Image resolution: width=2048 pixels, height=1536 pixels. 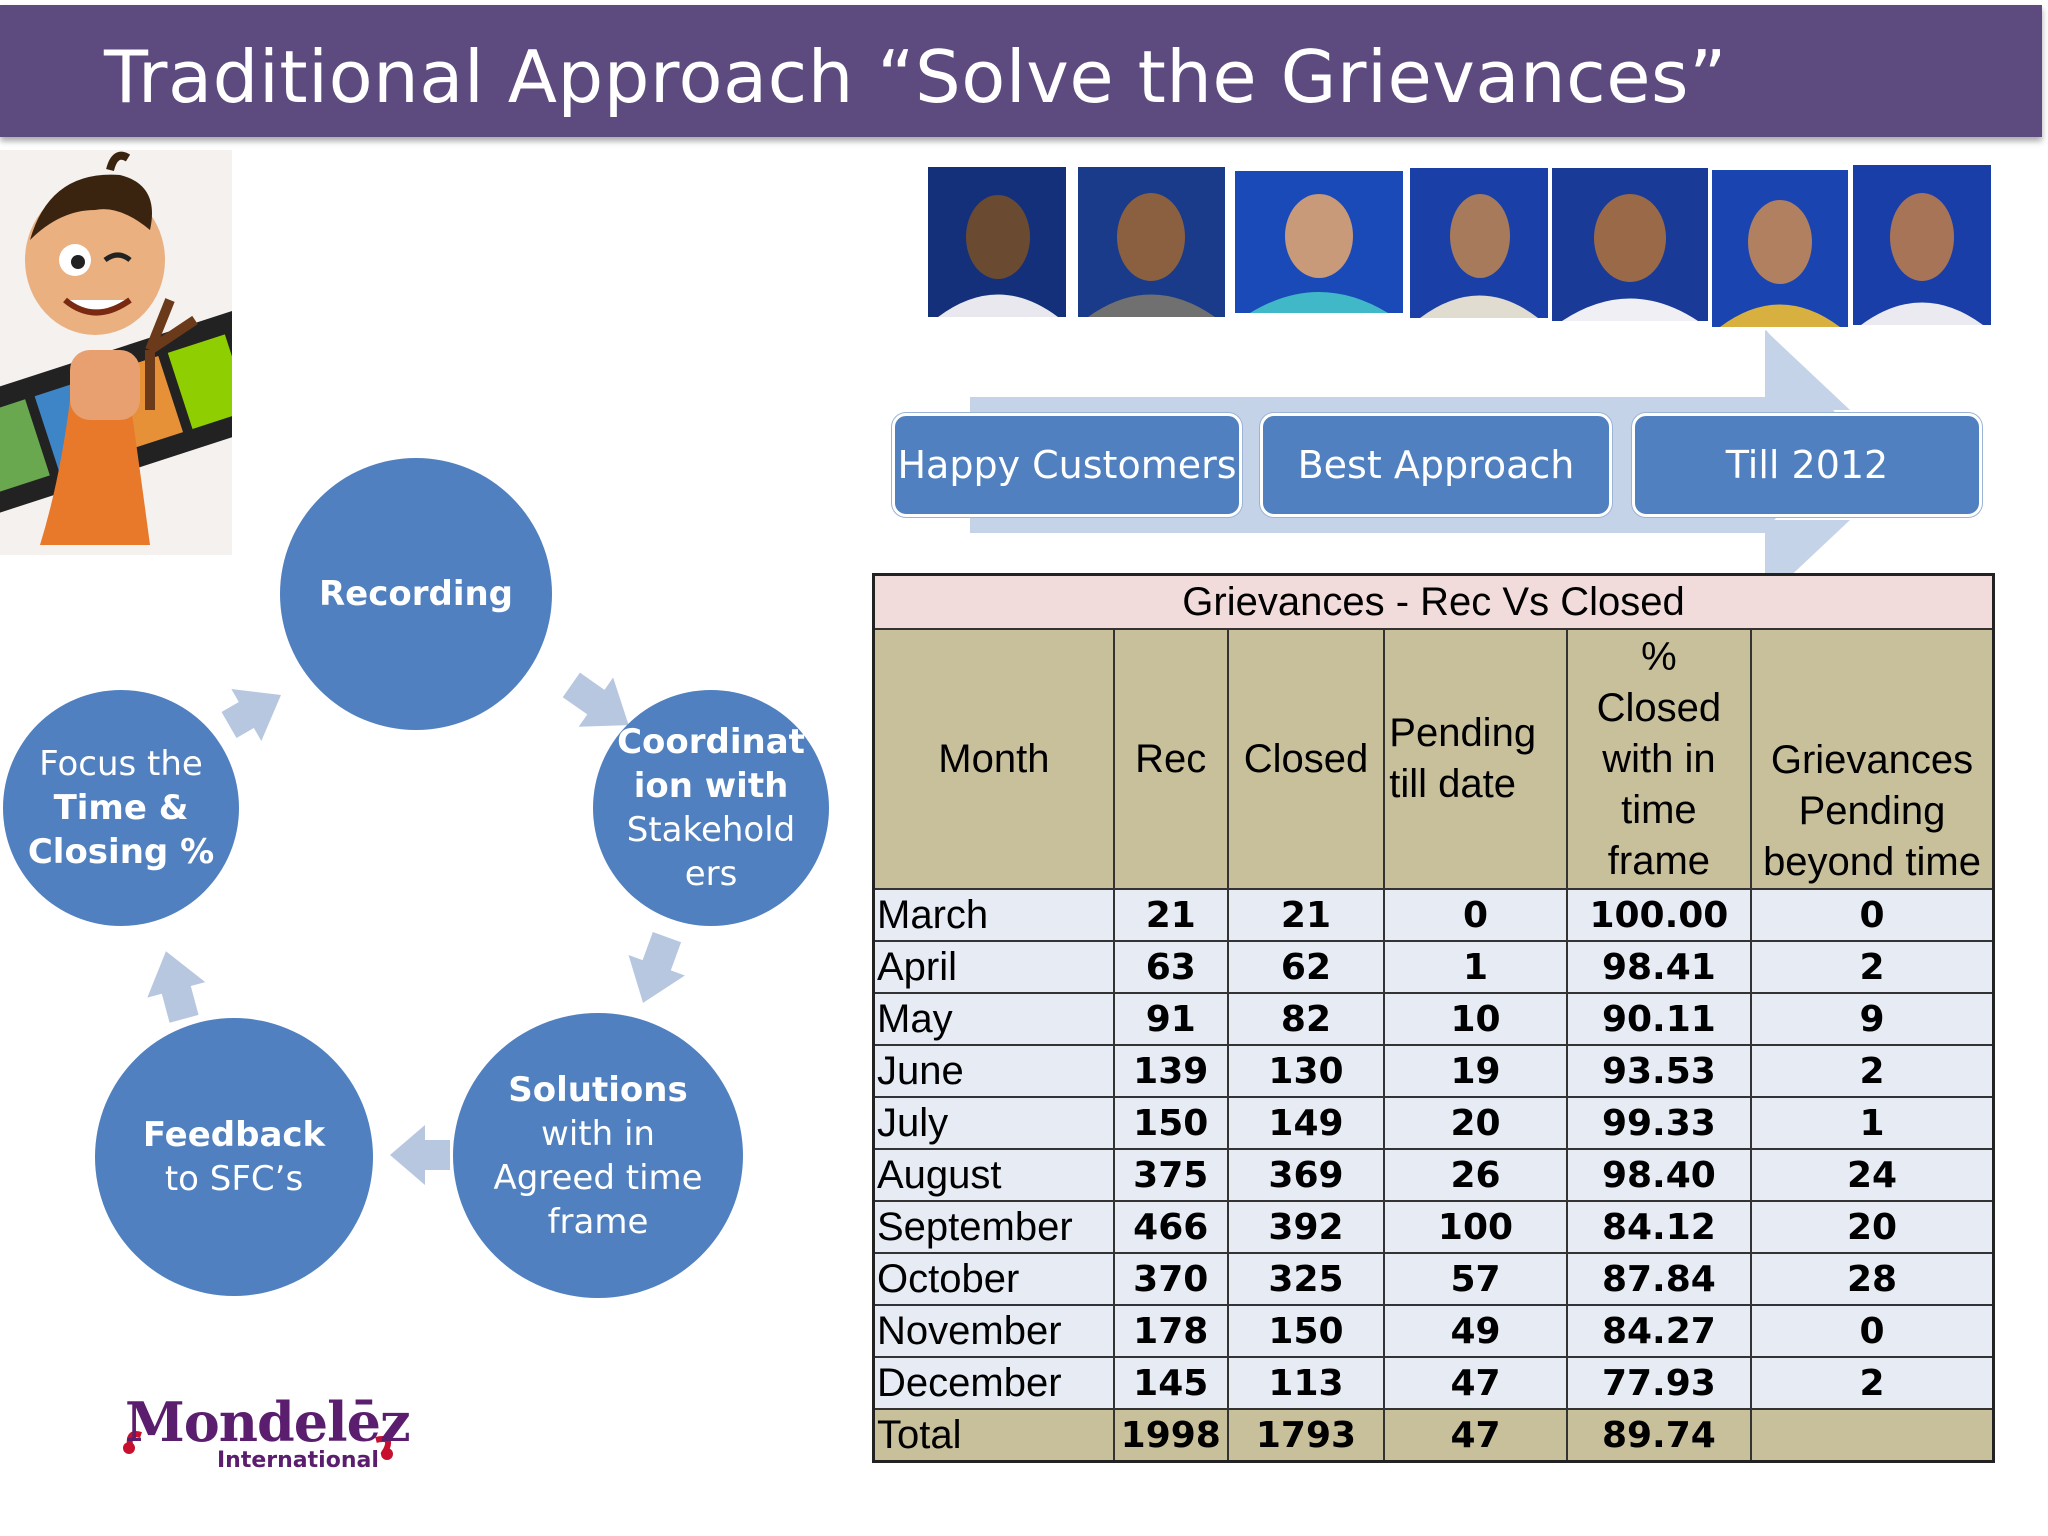 What do you see at coordinates (1659, 1019) in the screenshot?
I see `cell-pct: 90.11` at bounding box center [1659, 1019].